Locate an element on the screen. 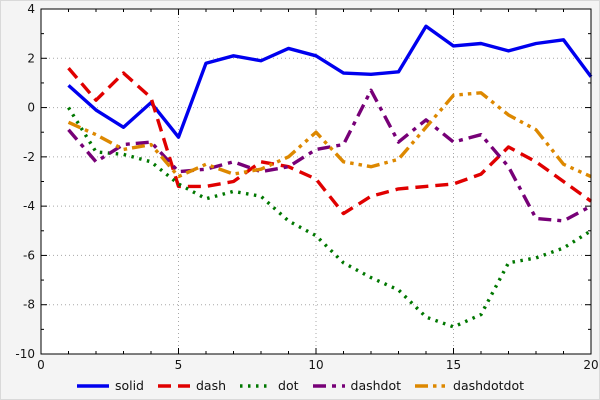  x-tick-label: 15 is located at coordinates (453, 365).